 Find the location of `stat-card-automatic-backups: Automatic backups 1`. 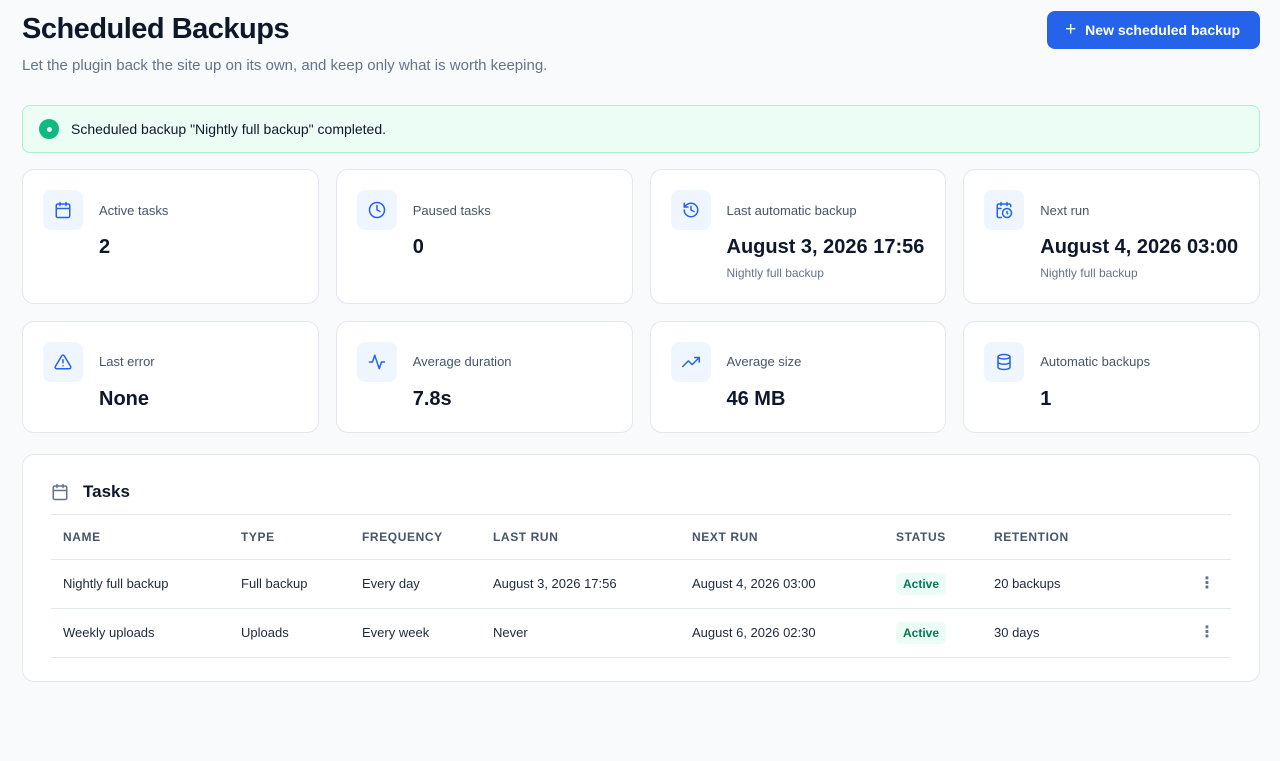

stat-card-automatic-backups: Automatic backups 1 is located at coordinates (1111, 377).